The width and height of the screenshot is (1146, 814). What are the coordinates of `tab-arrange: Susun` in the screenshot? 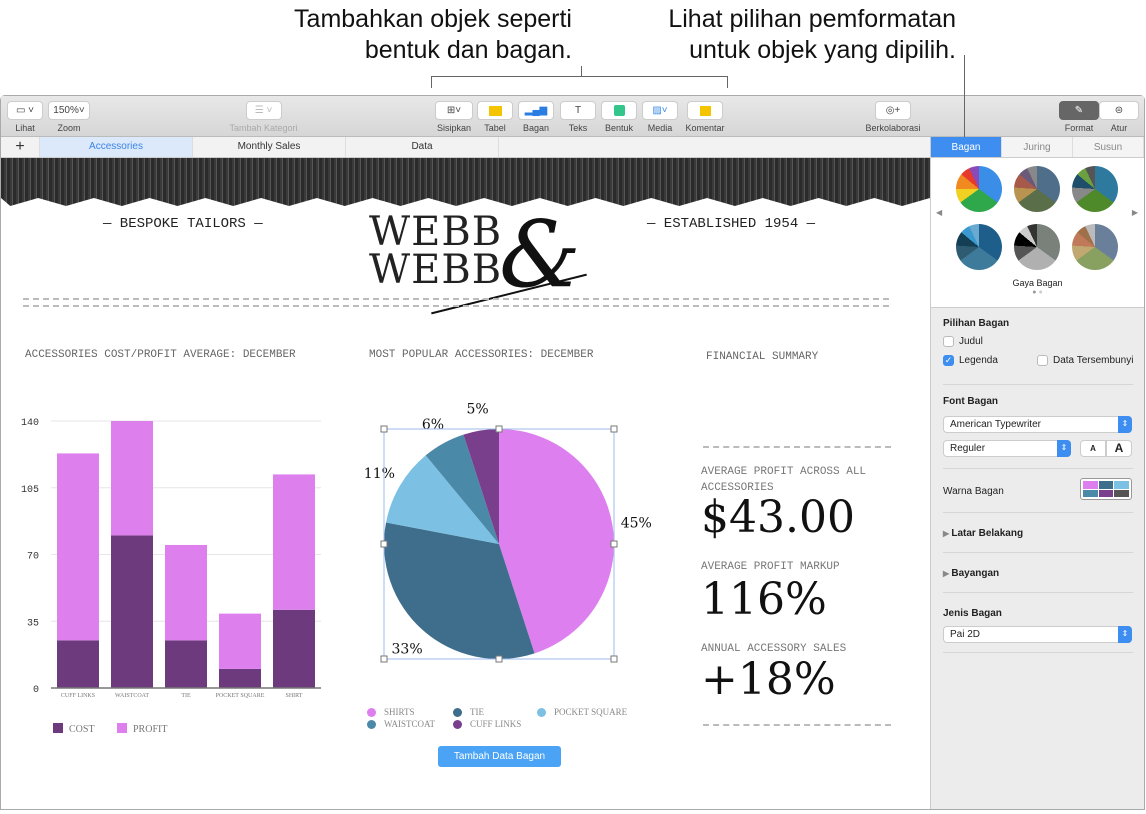 It's located at (1108, 147).